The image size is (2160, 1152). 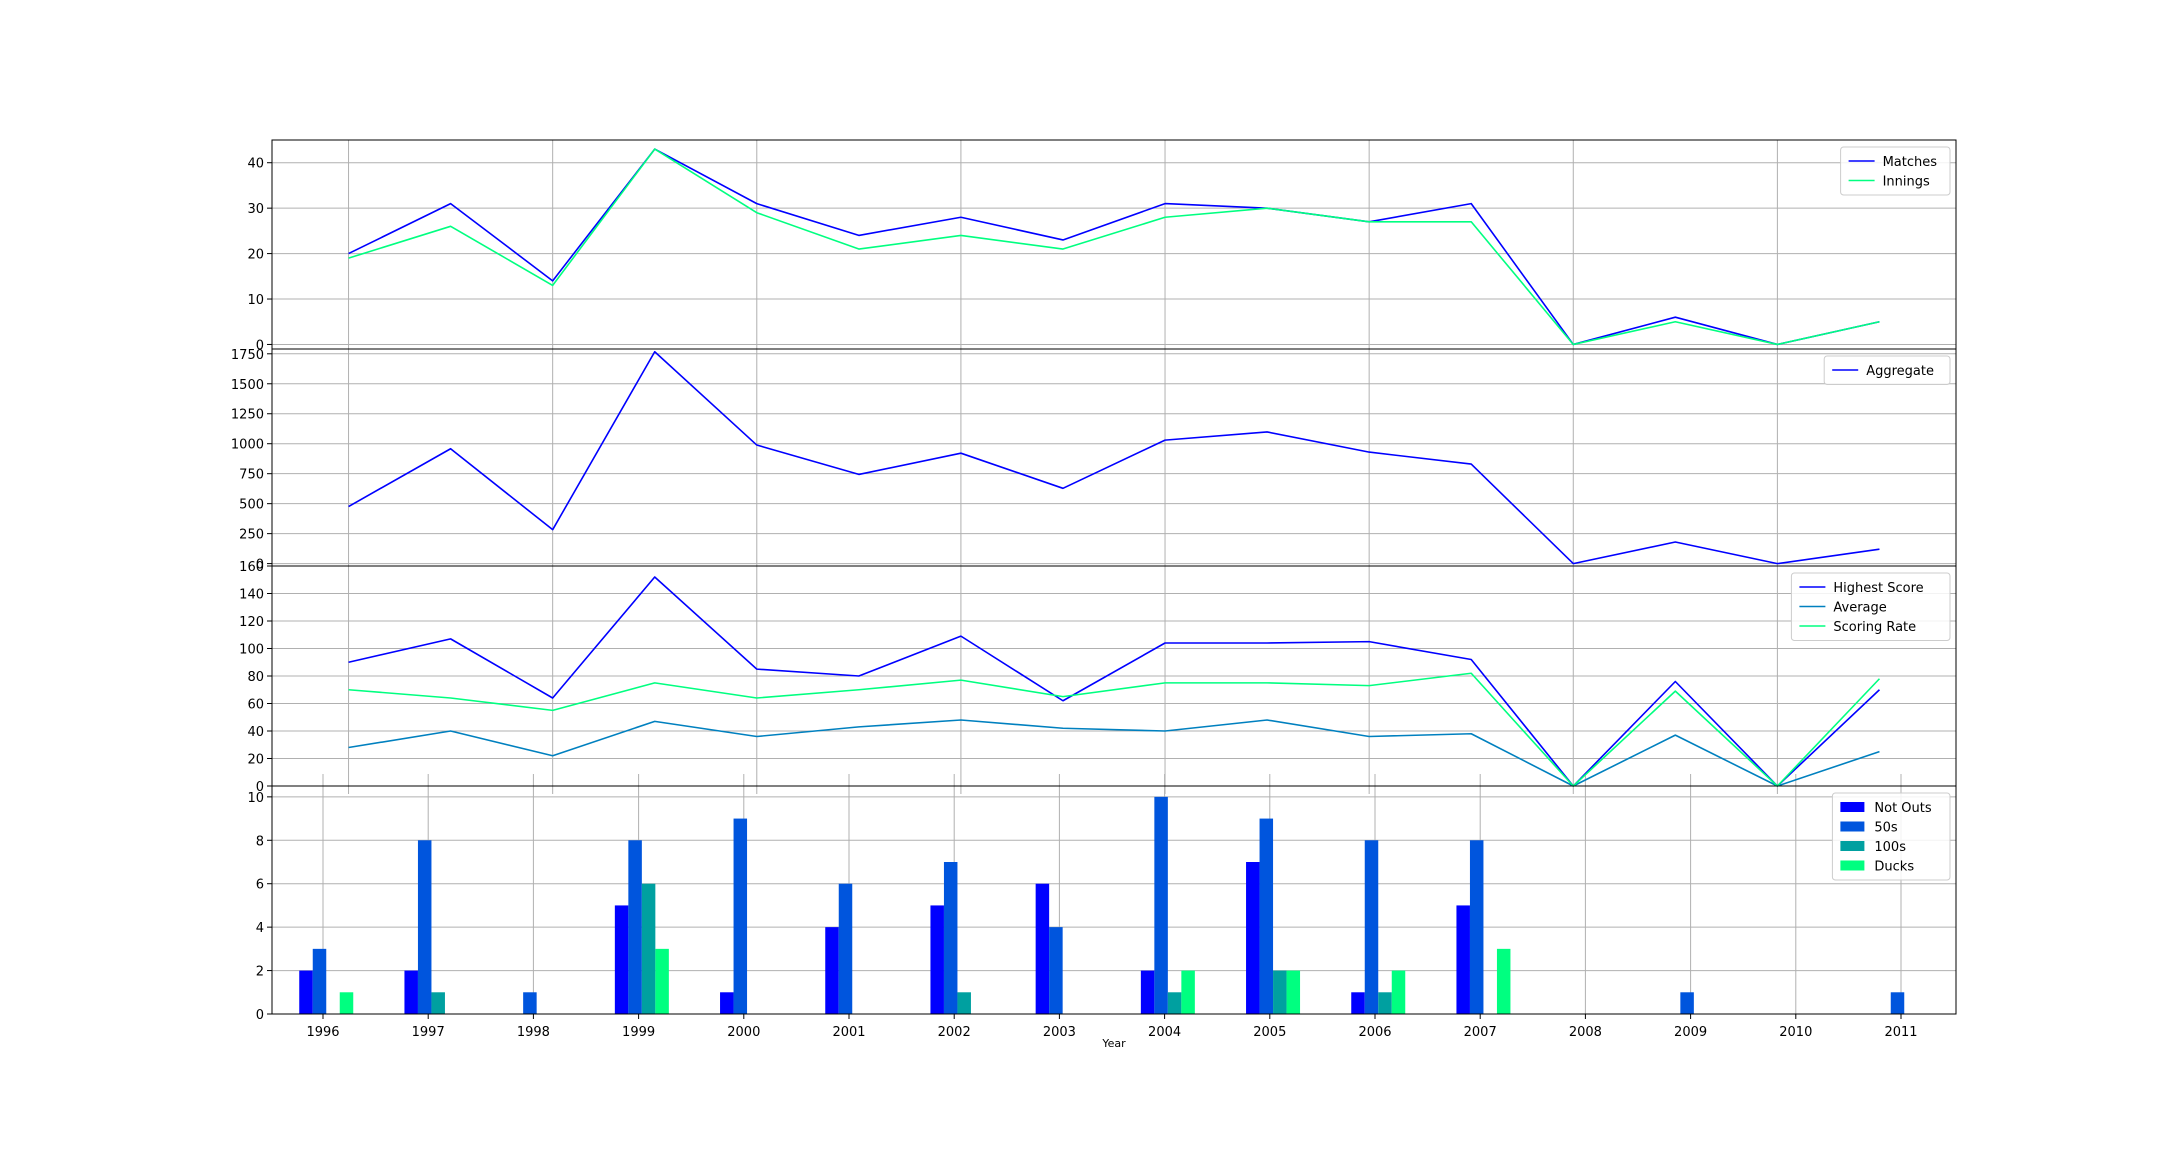 I want to click on y-tick-label: 30, so click(x=255, y=209).